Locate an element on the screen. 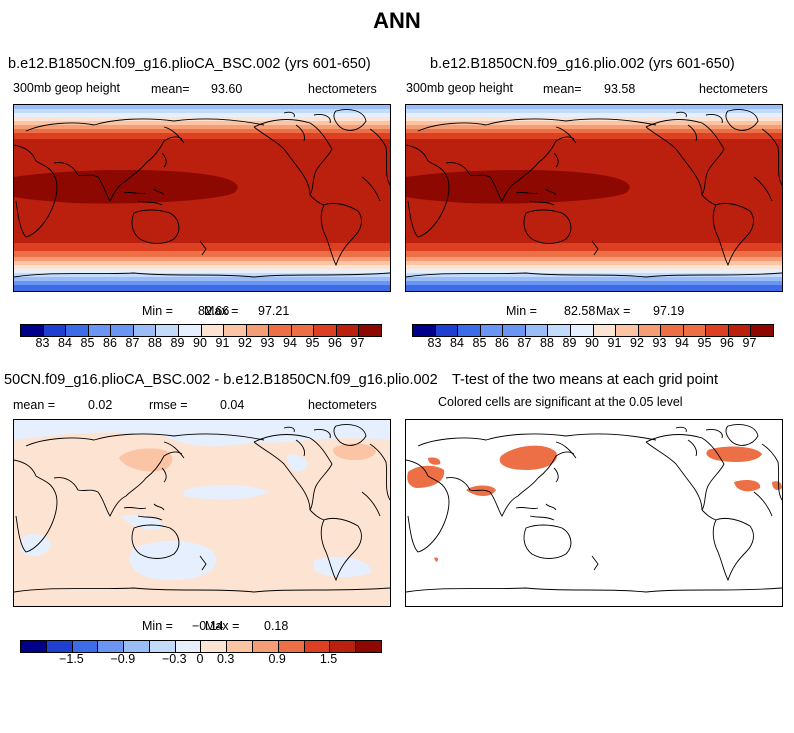 Image resolution: width=794 pixels, height=733 pixels. panel1-variable: 300mb geop height is located at coordinates (67, 88).